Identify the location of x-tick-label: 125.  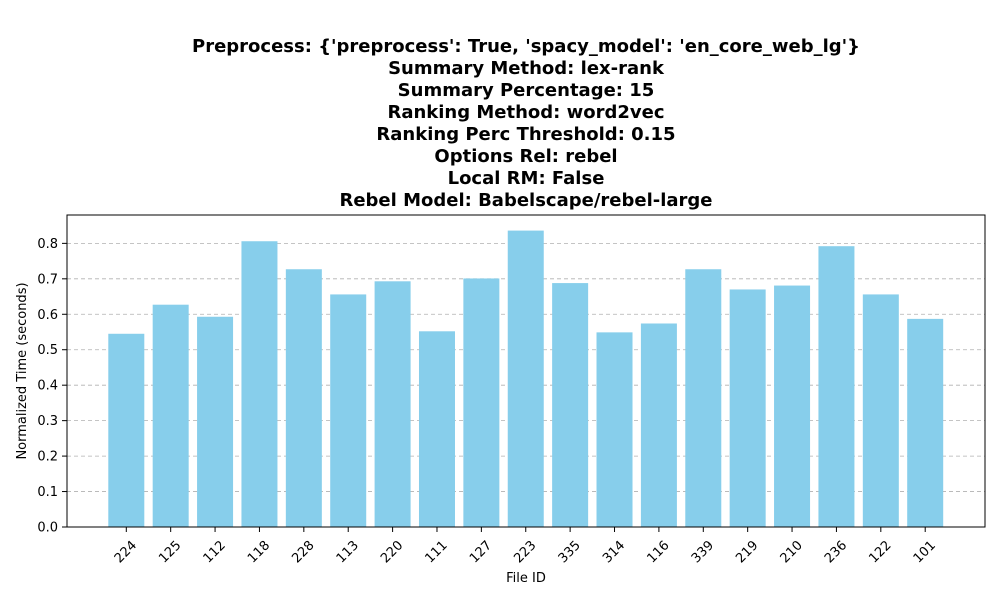
(170, 552).